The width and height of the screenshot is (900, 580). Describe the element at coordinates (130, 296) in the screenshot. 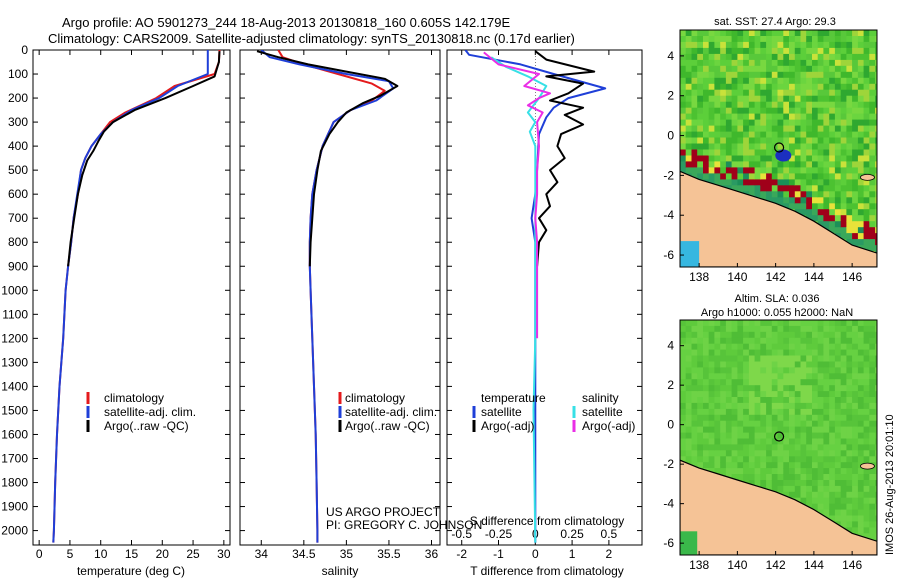

I see `series-line-satellite-adj-clim-` at that location.